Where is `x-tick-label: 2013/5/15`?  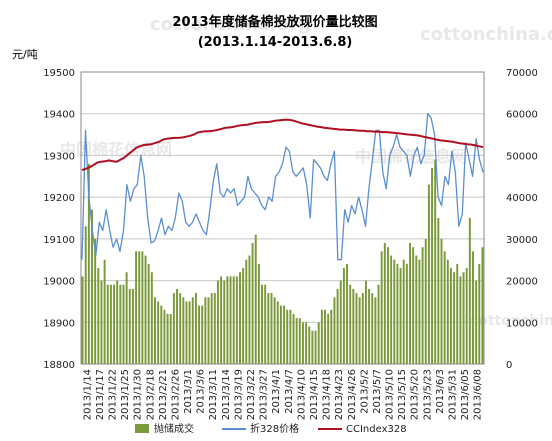 x-tick-label: 2013/5/15 is located at coordinates (402, 394).